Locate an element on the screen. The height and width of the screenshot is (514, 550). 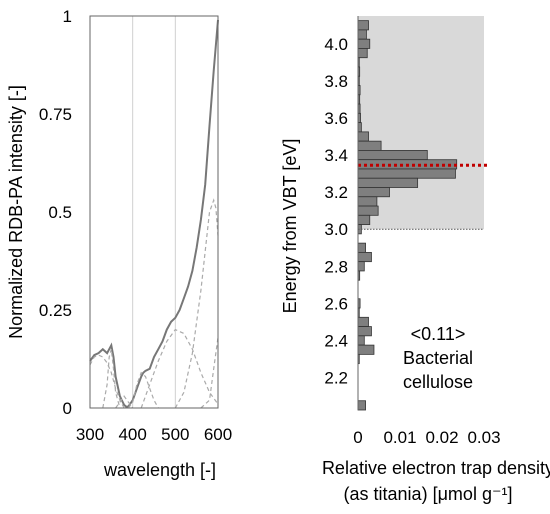
left-x-axis-label: wavelength [-] is located at coordinates (159, 470).